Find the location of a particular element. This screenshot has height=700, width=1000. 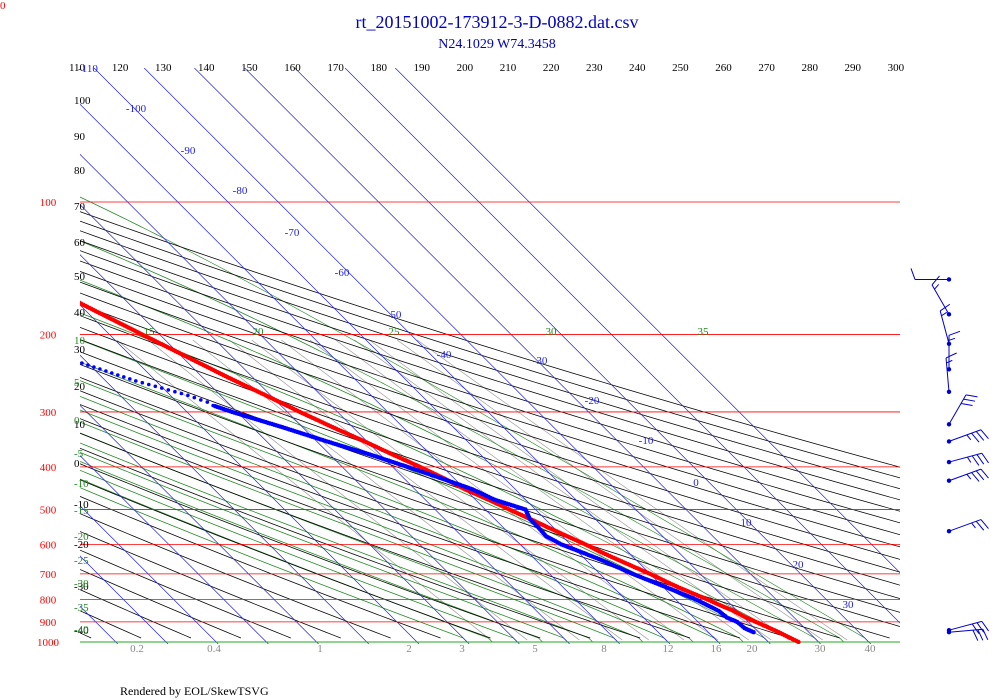

dry-adiabat-label: 70 is located at coordinates (80, 207).